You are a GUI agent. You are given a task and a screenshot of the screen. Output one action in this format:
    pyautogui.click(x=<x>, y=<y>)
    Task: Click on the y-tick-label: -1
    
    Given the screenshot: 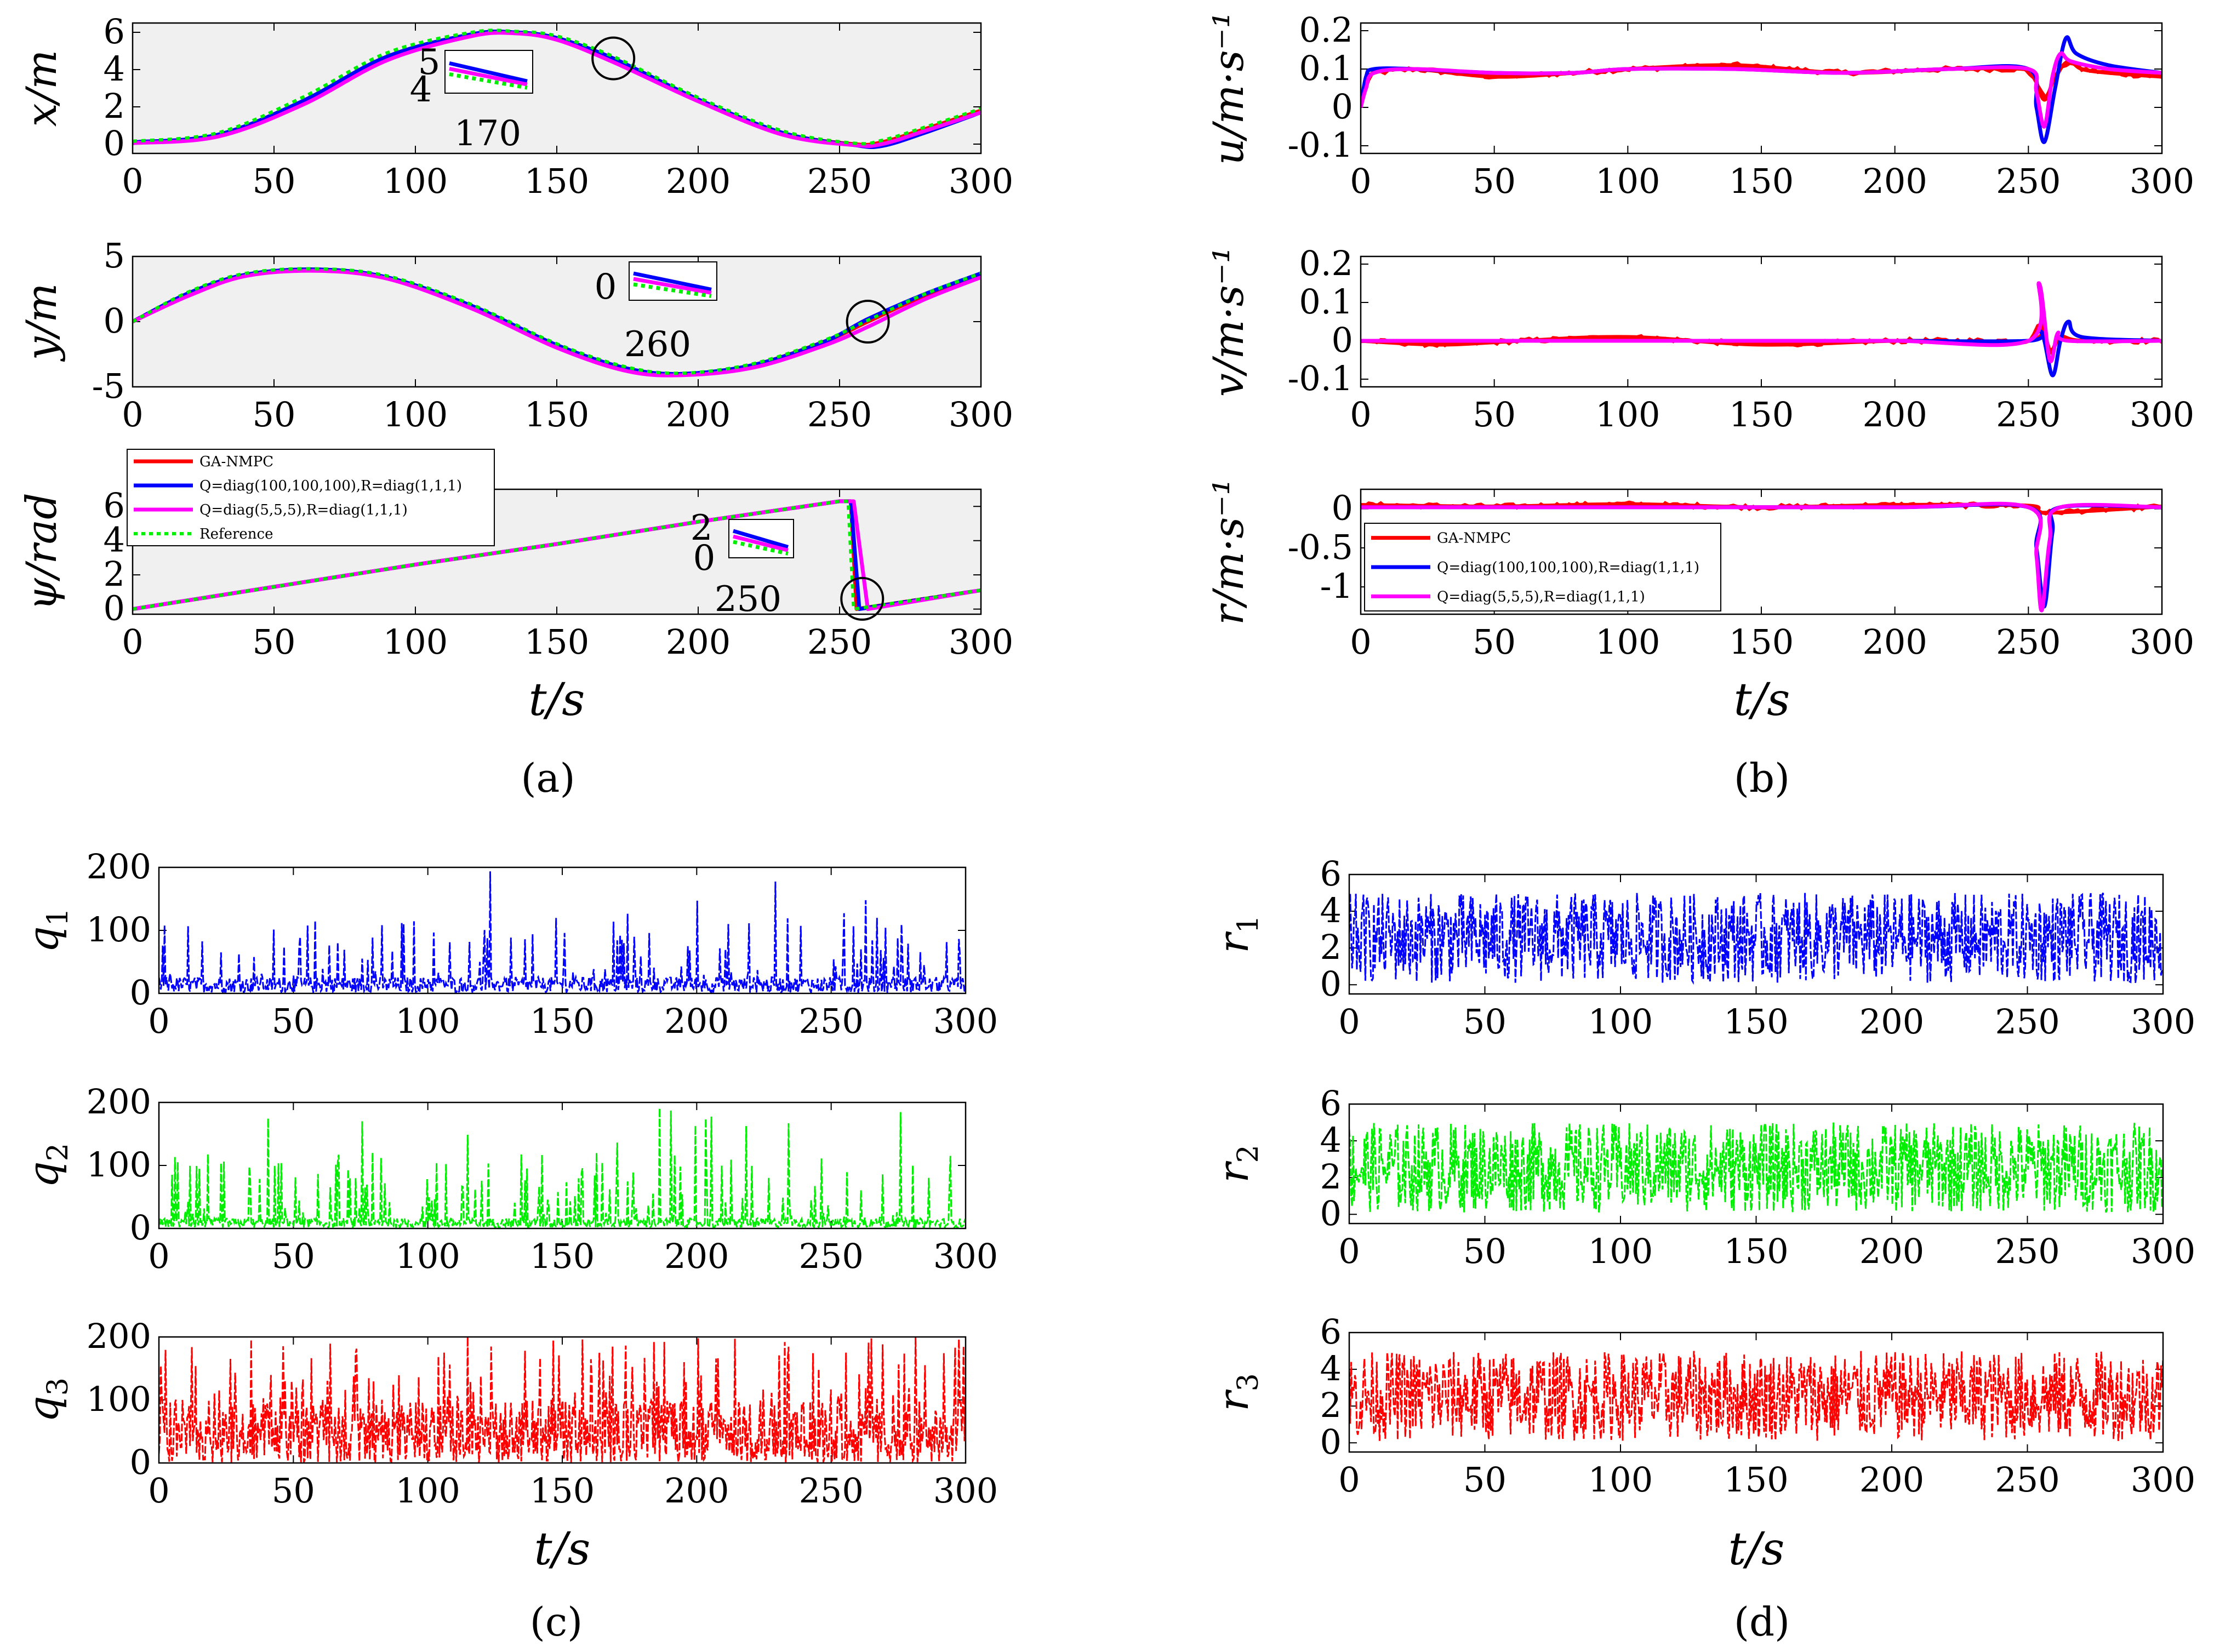 What is the action you would take?
    pyautogui.click(x=1337, y=586)
    